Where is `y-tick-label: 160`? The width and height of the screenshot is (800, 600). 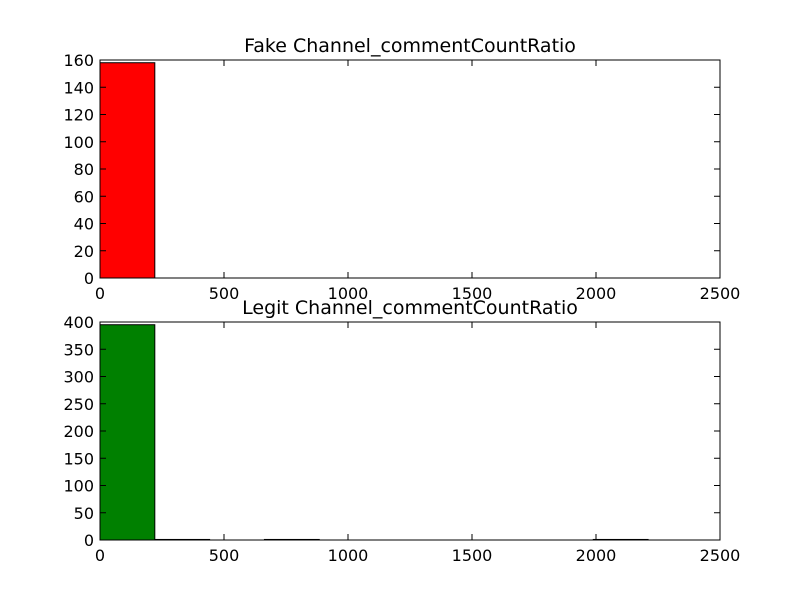 y-tick-label: 160 is located at coordinates (78, 60).